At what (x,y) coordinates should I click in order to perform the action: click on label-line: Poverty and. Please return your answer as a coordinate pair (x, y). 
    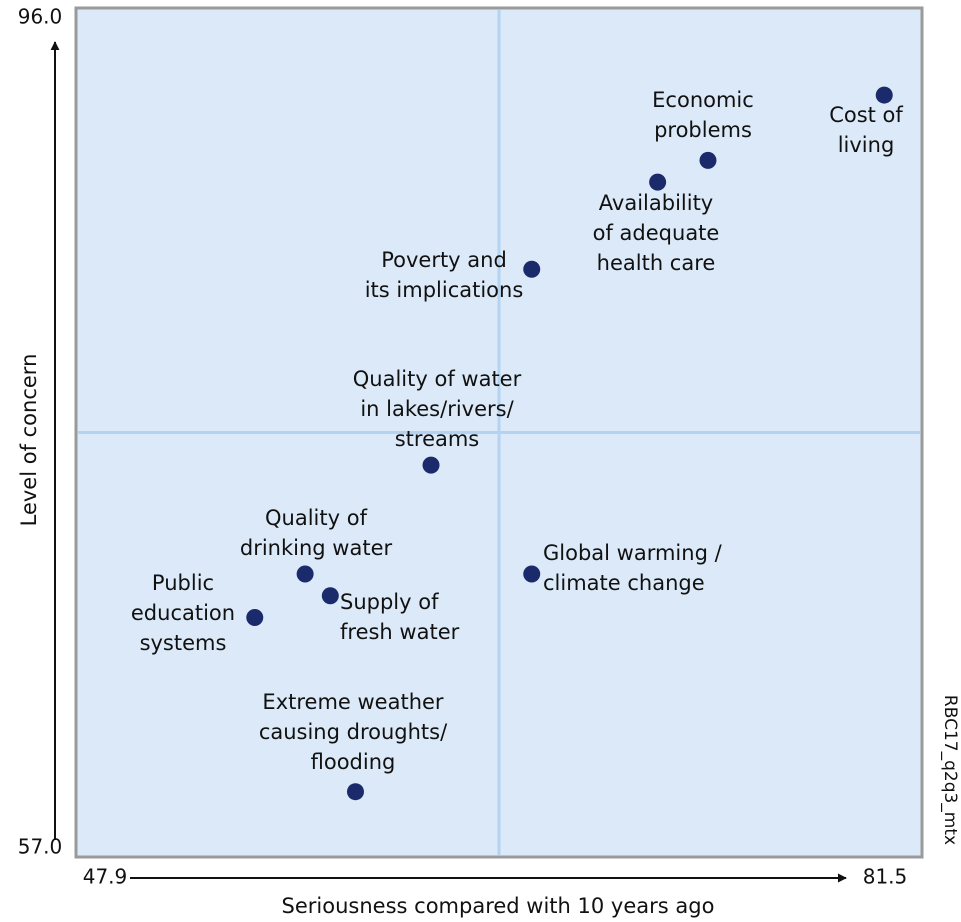
    Looking at the image, I should click on (444, 260).